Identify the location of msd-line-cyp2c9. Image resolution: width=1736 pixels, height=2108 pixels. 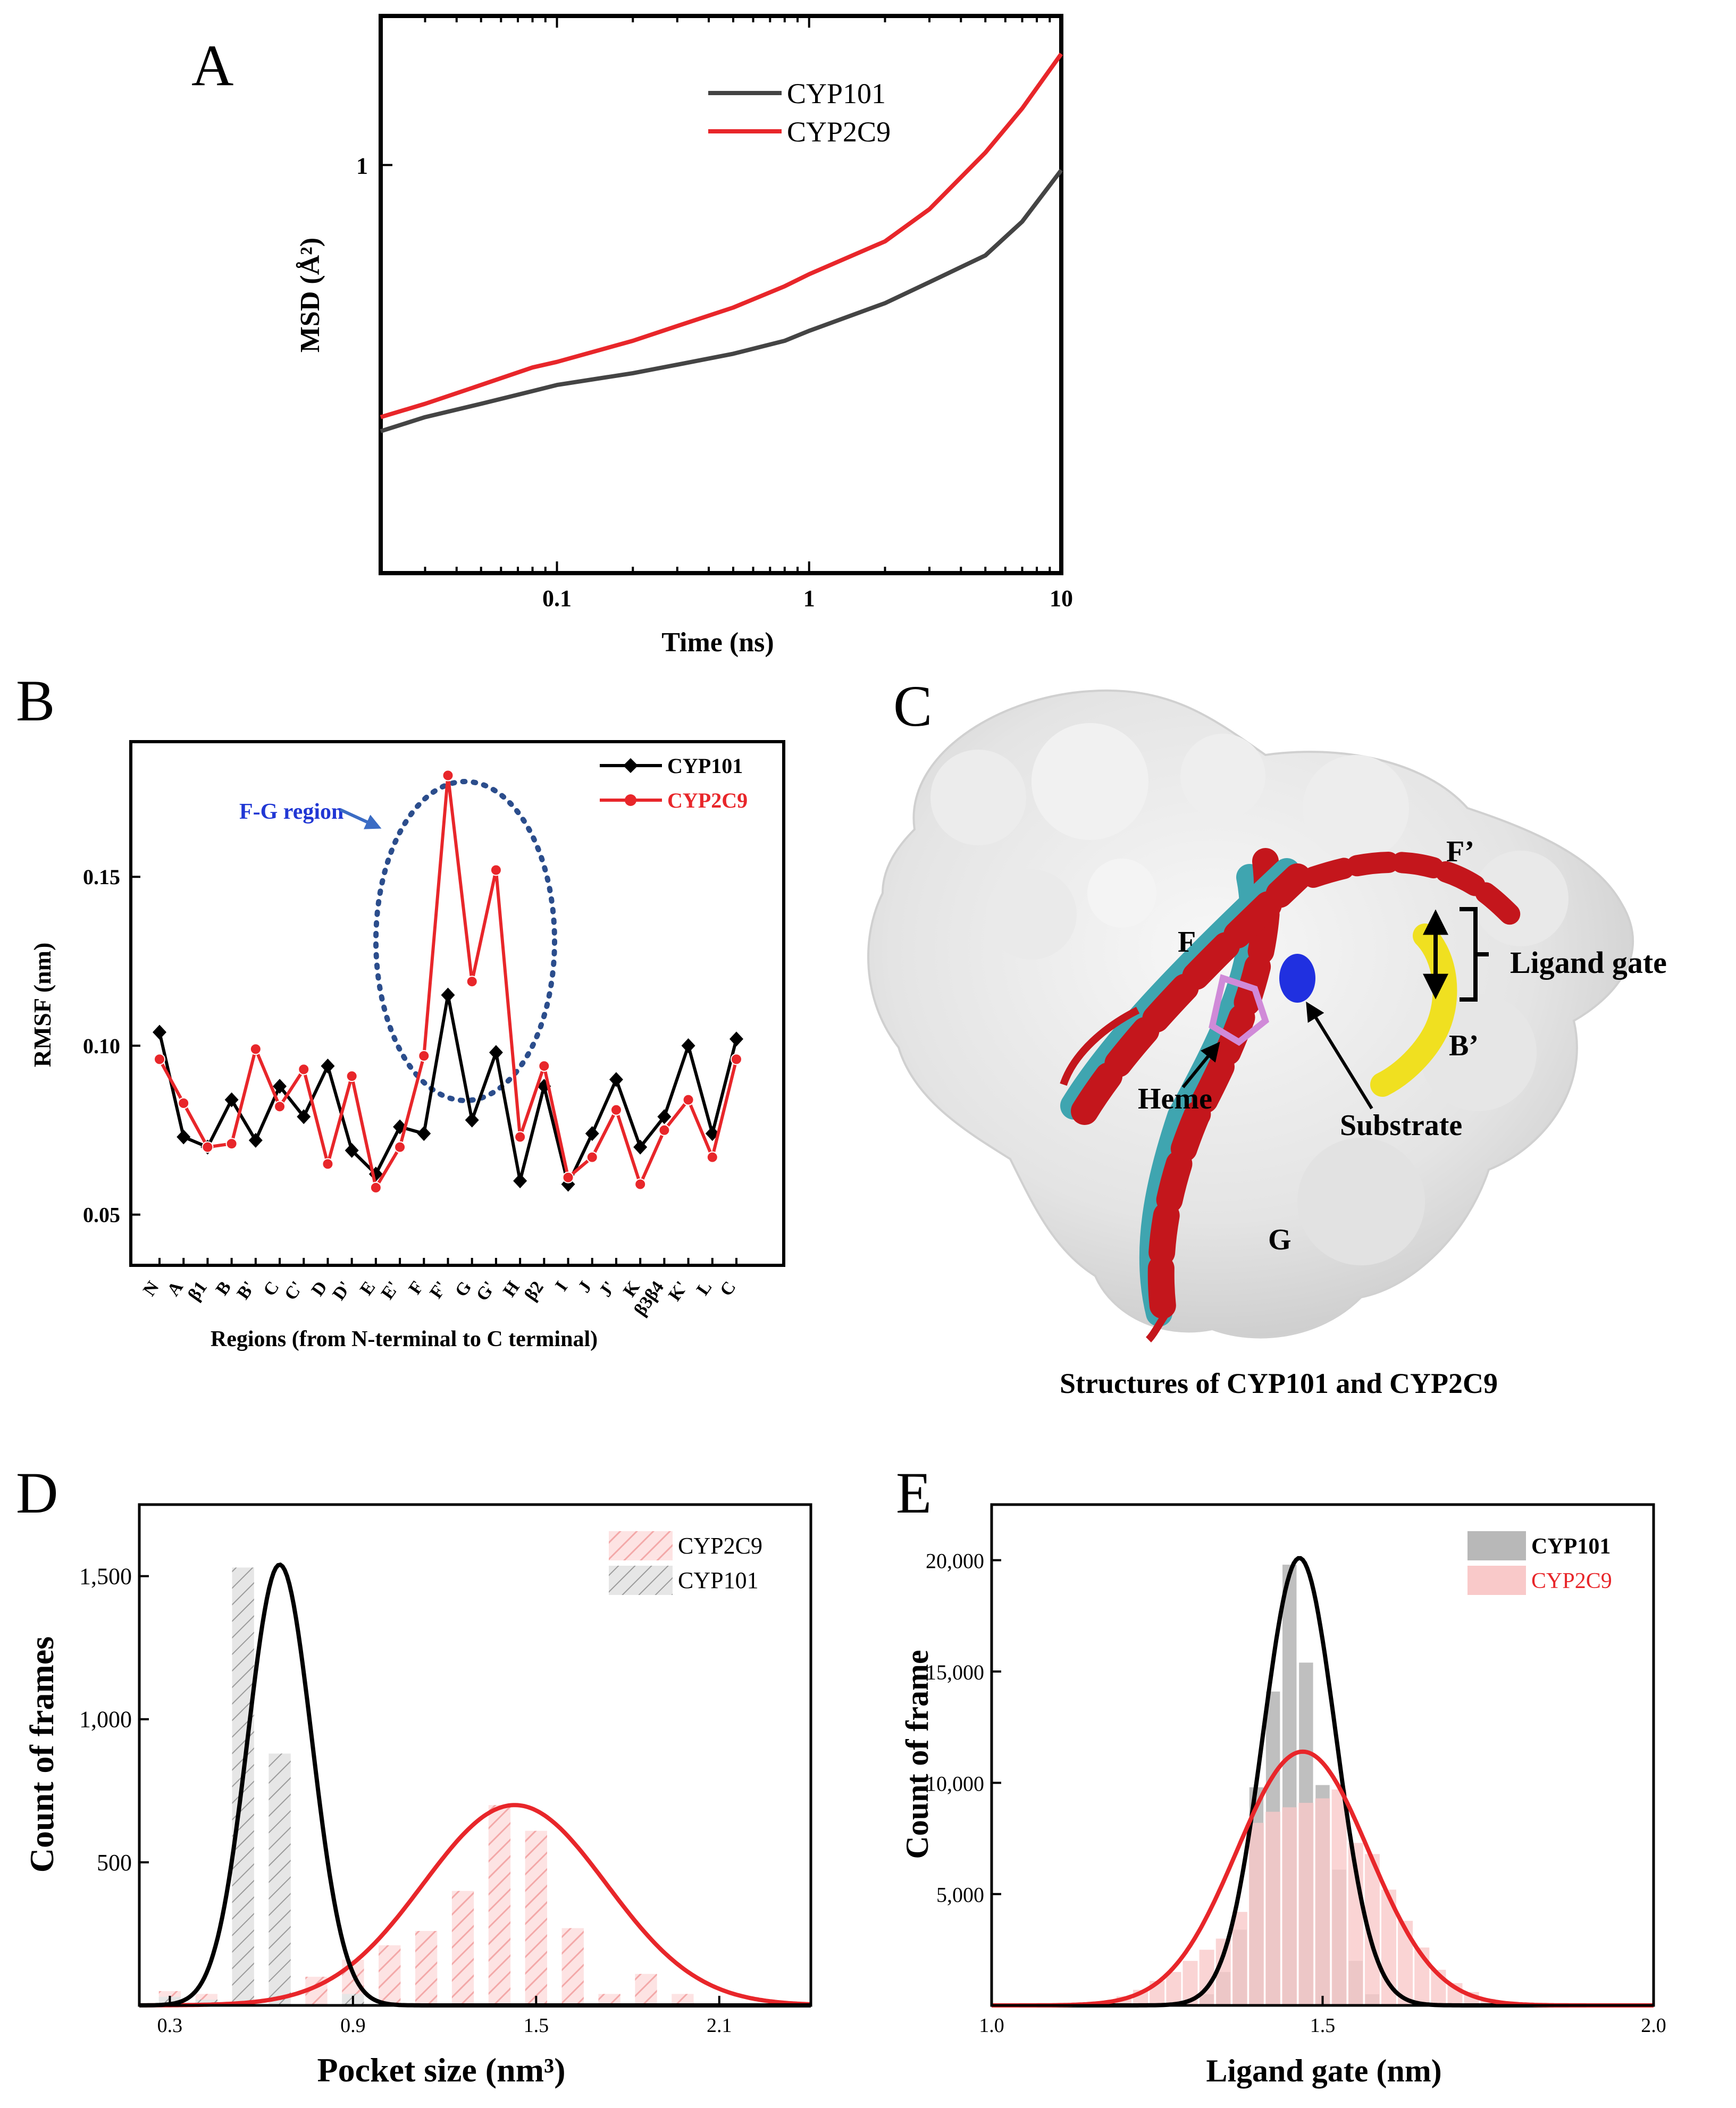
(722, 235).